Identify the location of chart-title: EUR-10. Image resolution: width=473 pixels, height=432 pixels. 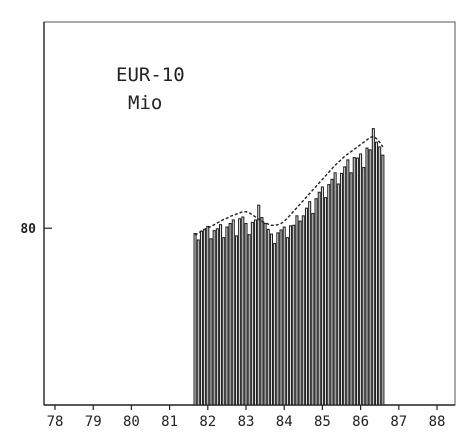
(150, 75).